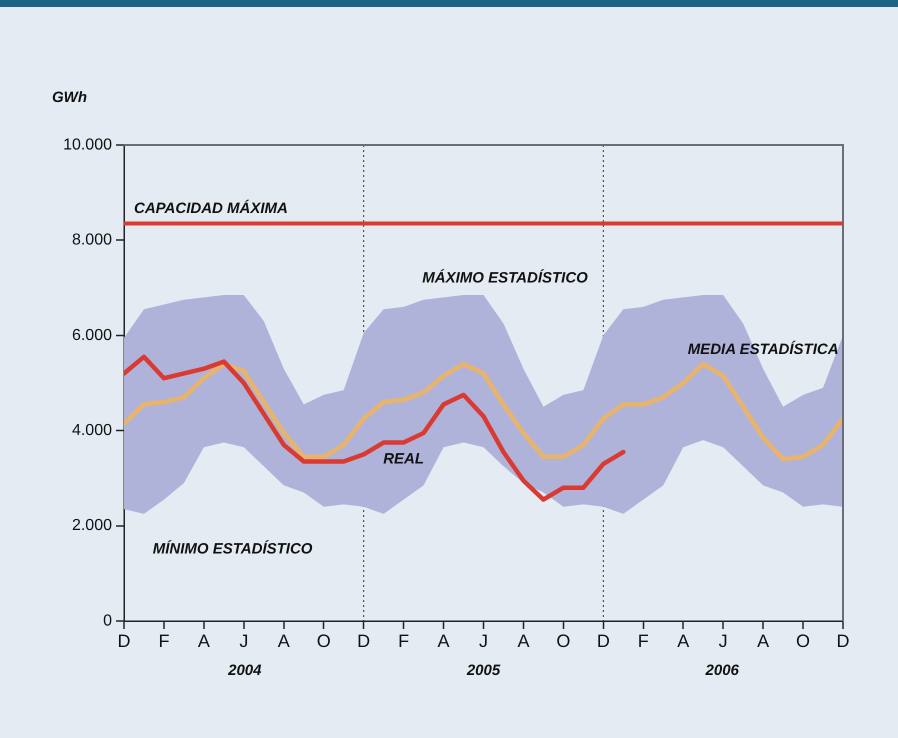  I want to click on annotation: MÍNIMO ESTADÍSTICO, so click(232, 549).